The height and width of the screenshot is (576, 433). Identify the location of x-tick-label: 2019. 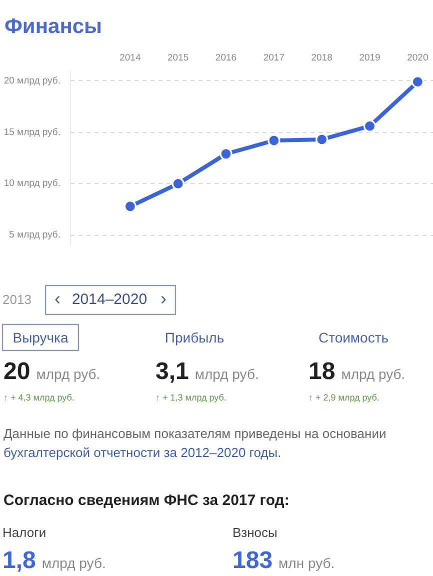
(369, 58).